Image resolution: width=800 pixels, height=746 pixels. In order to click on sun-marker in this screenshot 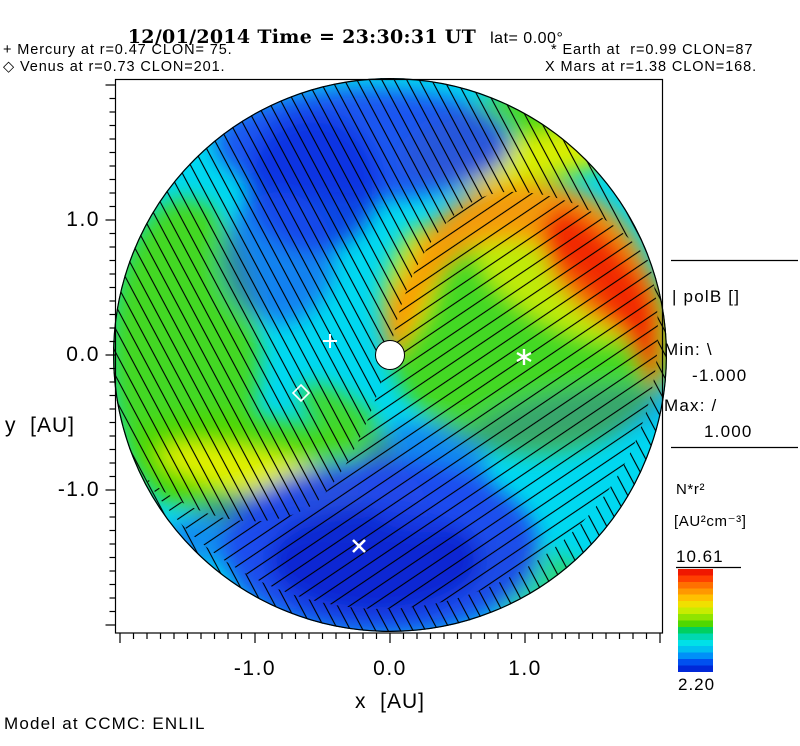, I will do `click(390, 355)`.